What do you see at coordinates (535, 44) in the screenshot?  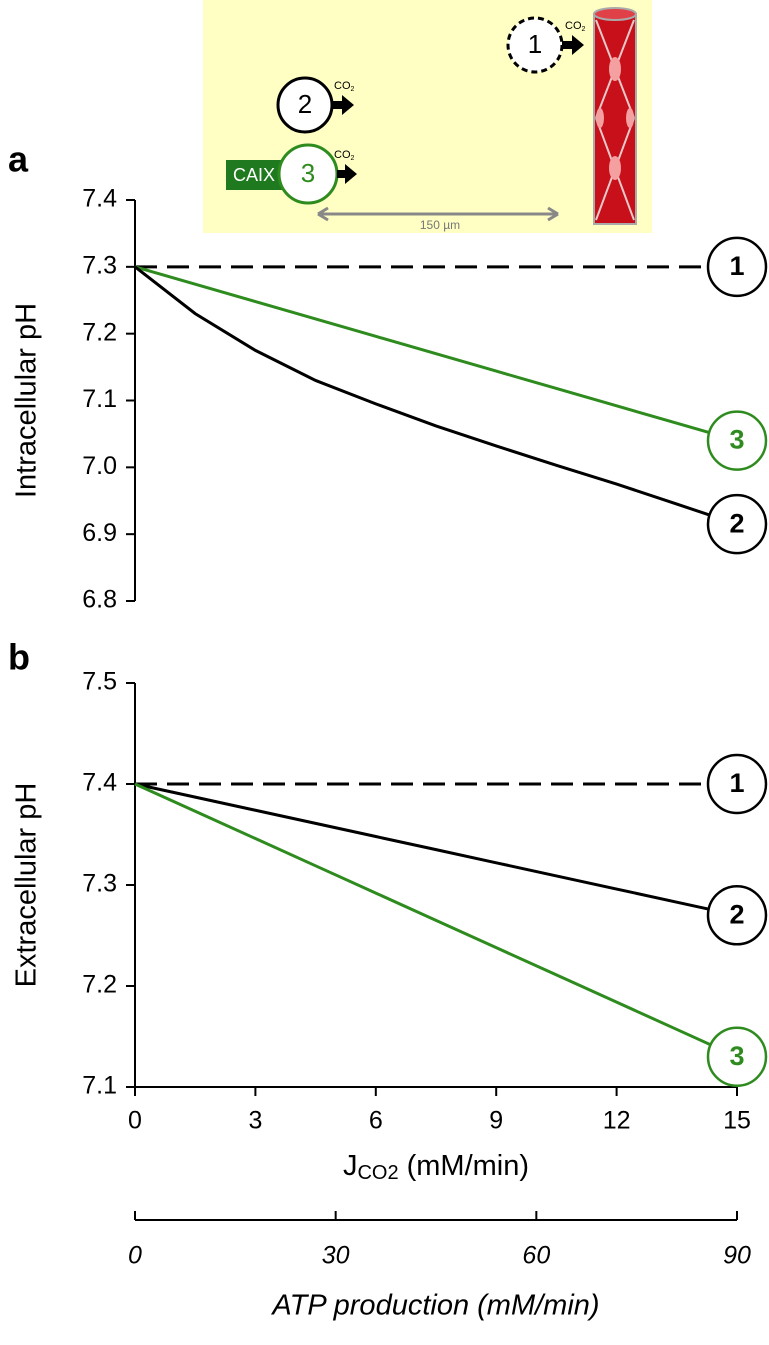 I see `cell-label: 1` at bounding box center [535, 44].